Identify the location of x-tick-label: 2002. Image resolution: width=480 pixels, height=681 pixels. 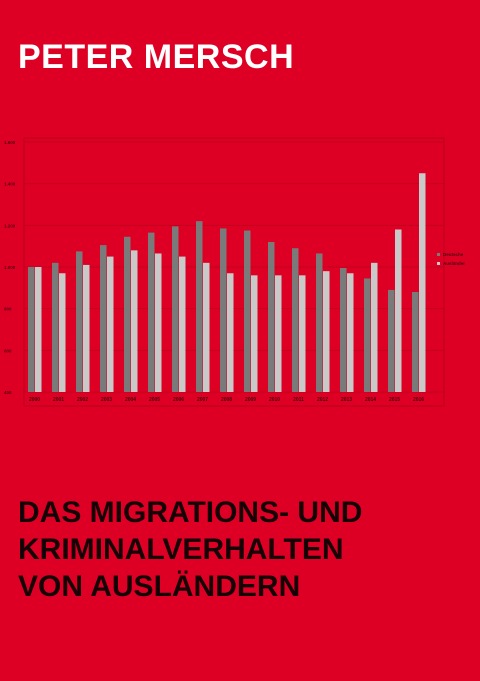
(82, 400).